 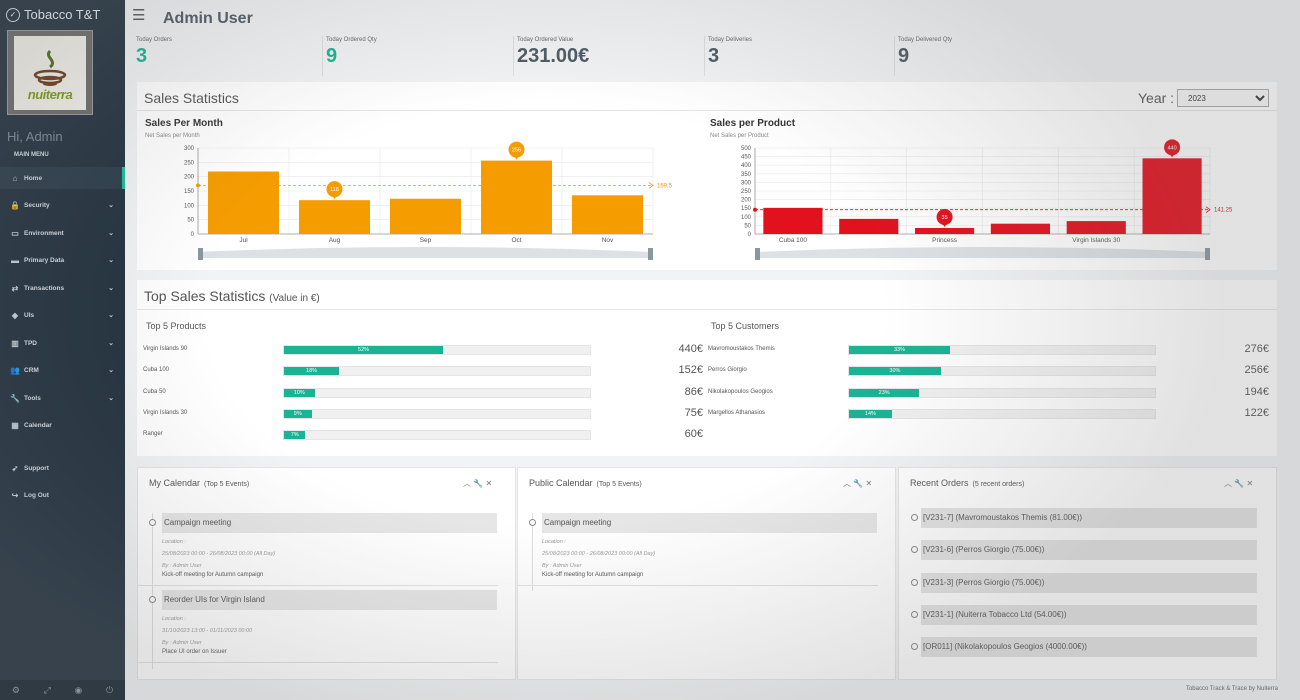 I want to click on top-products-heading: Top 5 Products, so click(x=176, y=326).